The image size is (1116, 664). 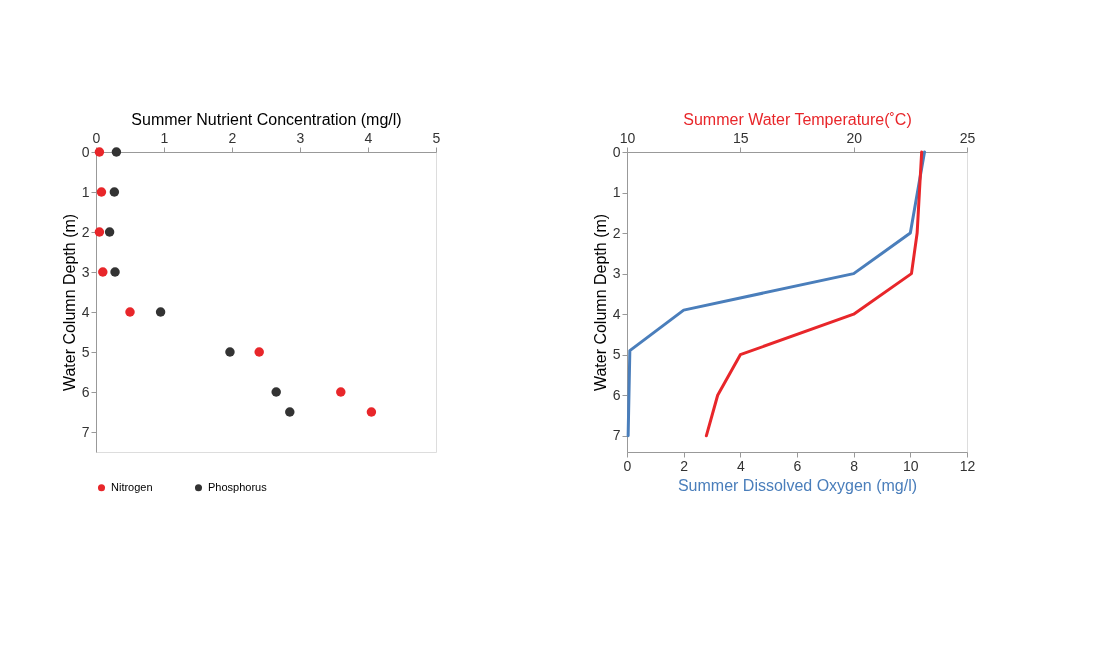 I want to click on x-tick-label: 12, so click(x=967, y=465).